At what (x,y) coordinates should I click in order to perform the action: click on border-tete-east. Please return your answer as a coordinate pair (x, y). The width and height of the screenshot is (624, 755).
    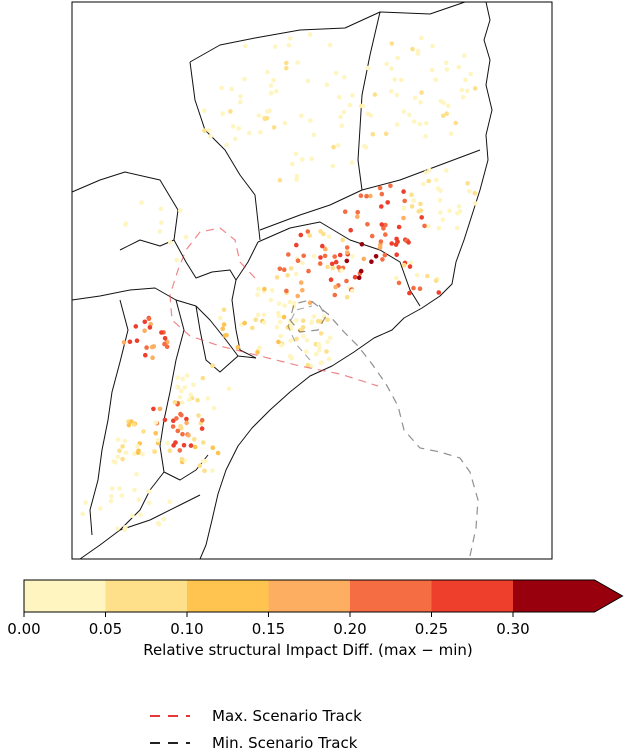
    Looking at the image, I should click on (245, 300).